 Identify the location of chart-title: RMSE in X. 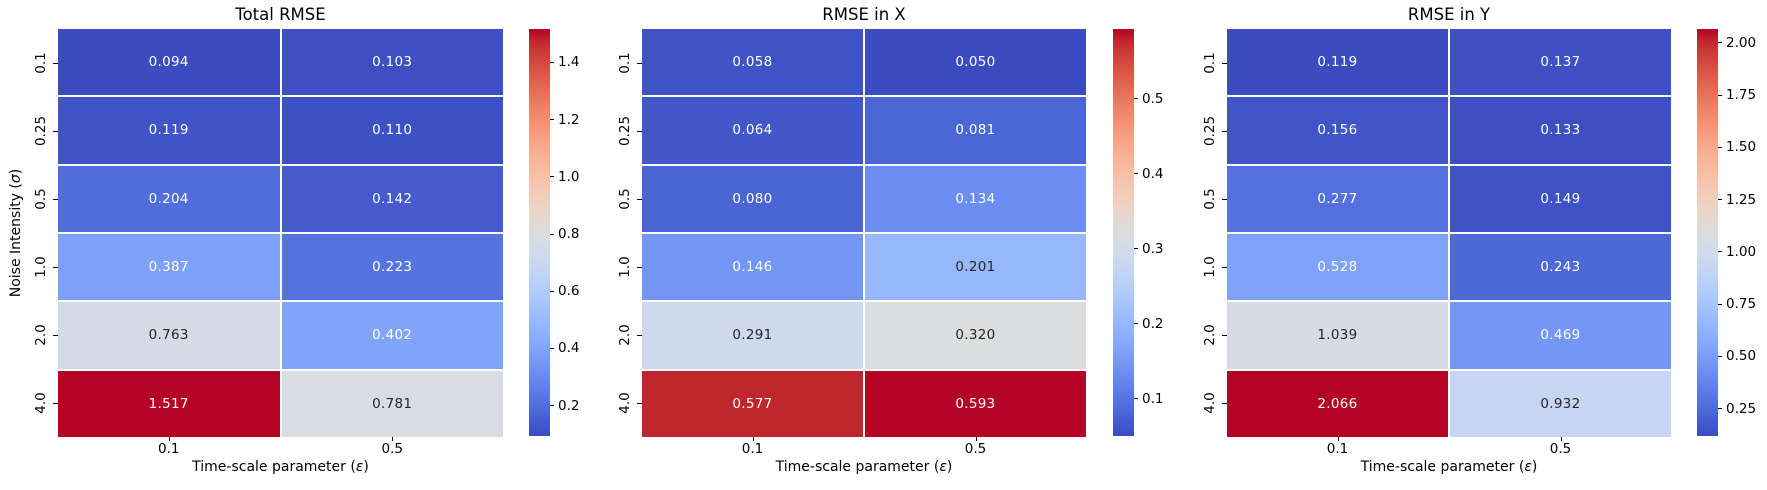
(864, 14).